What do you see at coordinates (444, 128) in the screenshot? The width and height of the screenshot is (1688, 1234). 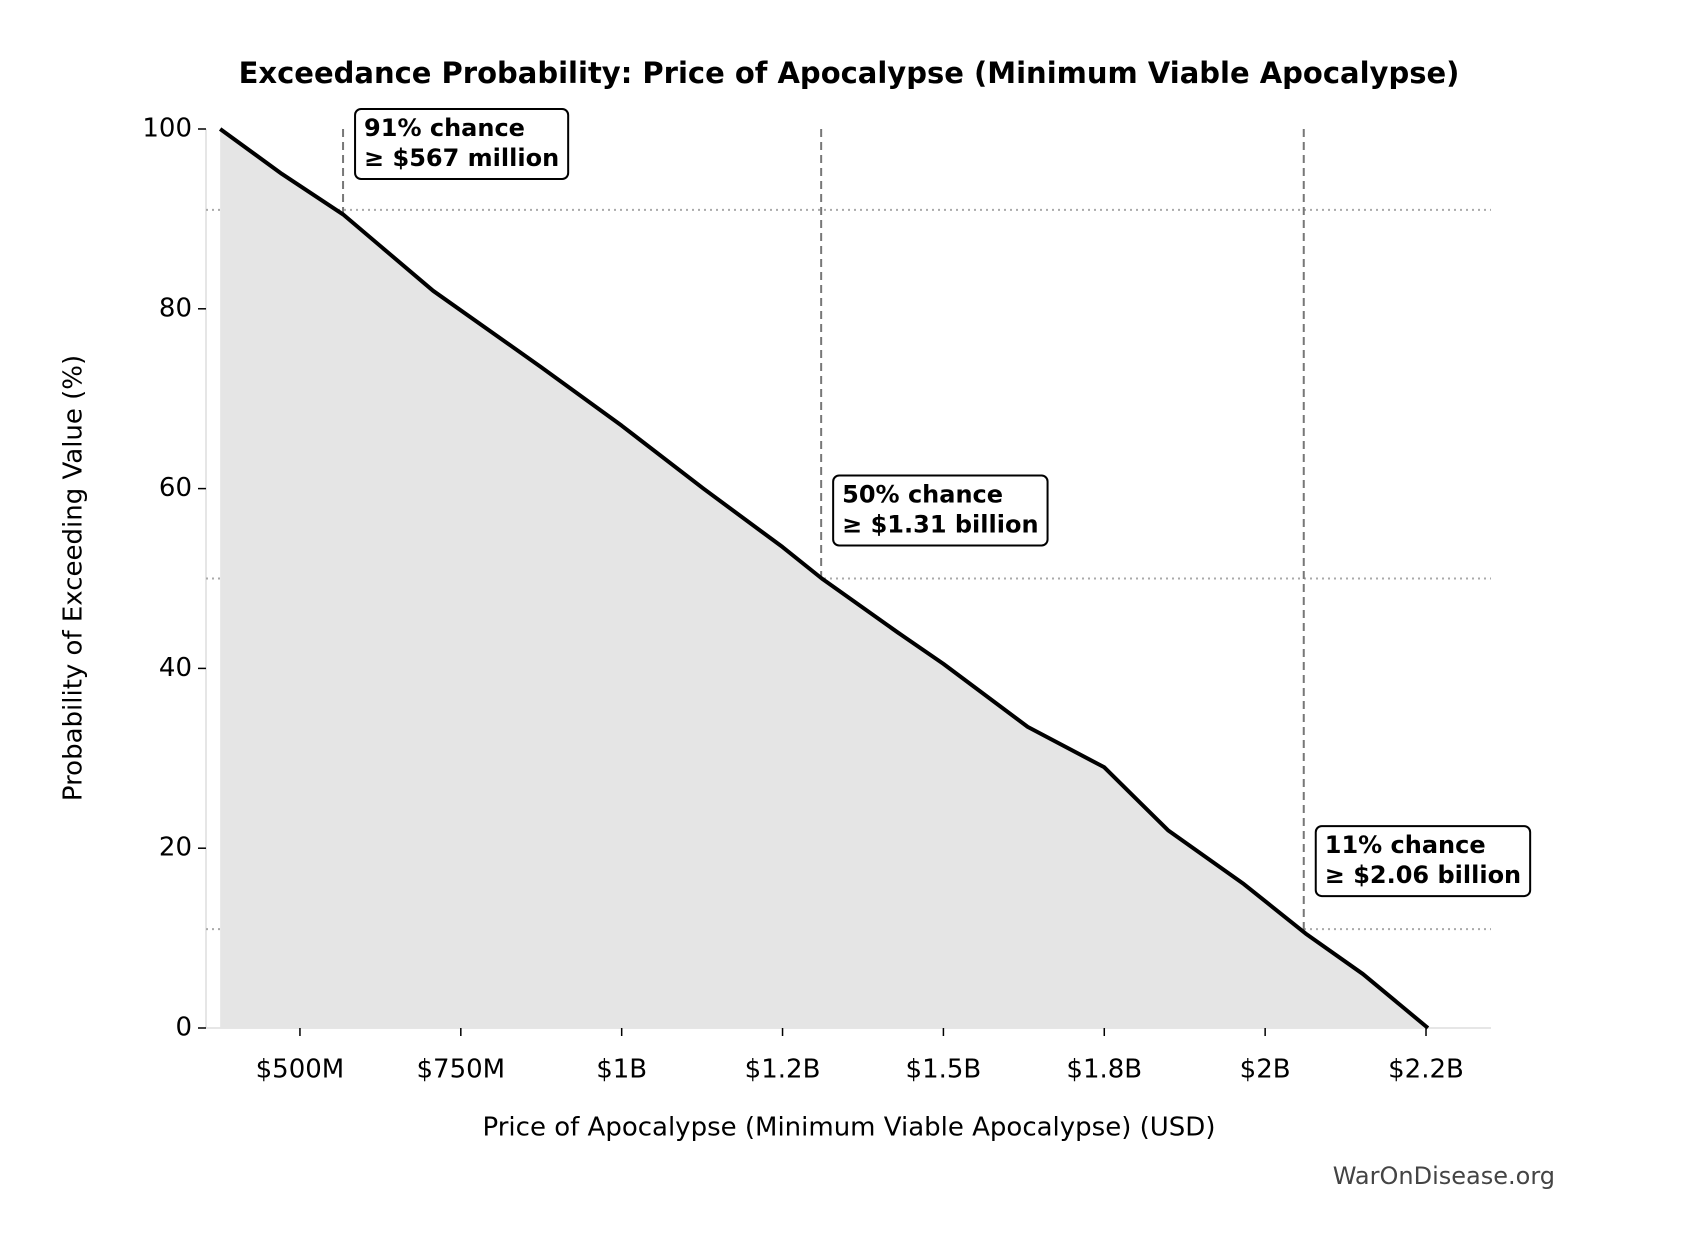 I see `annotation-line: 91% chance` at bounding box center [444, 128].